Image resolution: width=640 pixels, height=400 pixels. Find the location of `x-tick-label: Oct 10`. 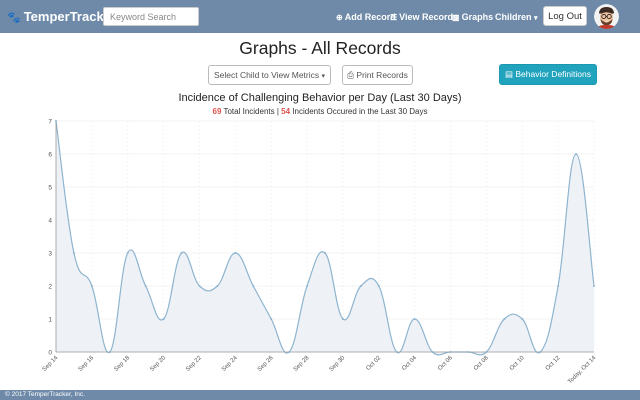

x-tick-label: Oct 10 is located at coordinates (517, 363).